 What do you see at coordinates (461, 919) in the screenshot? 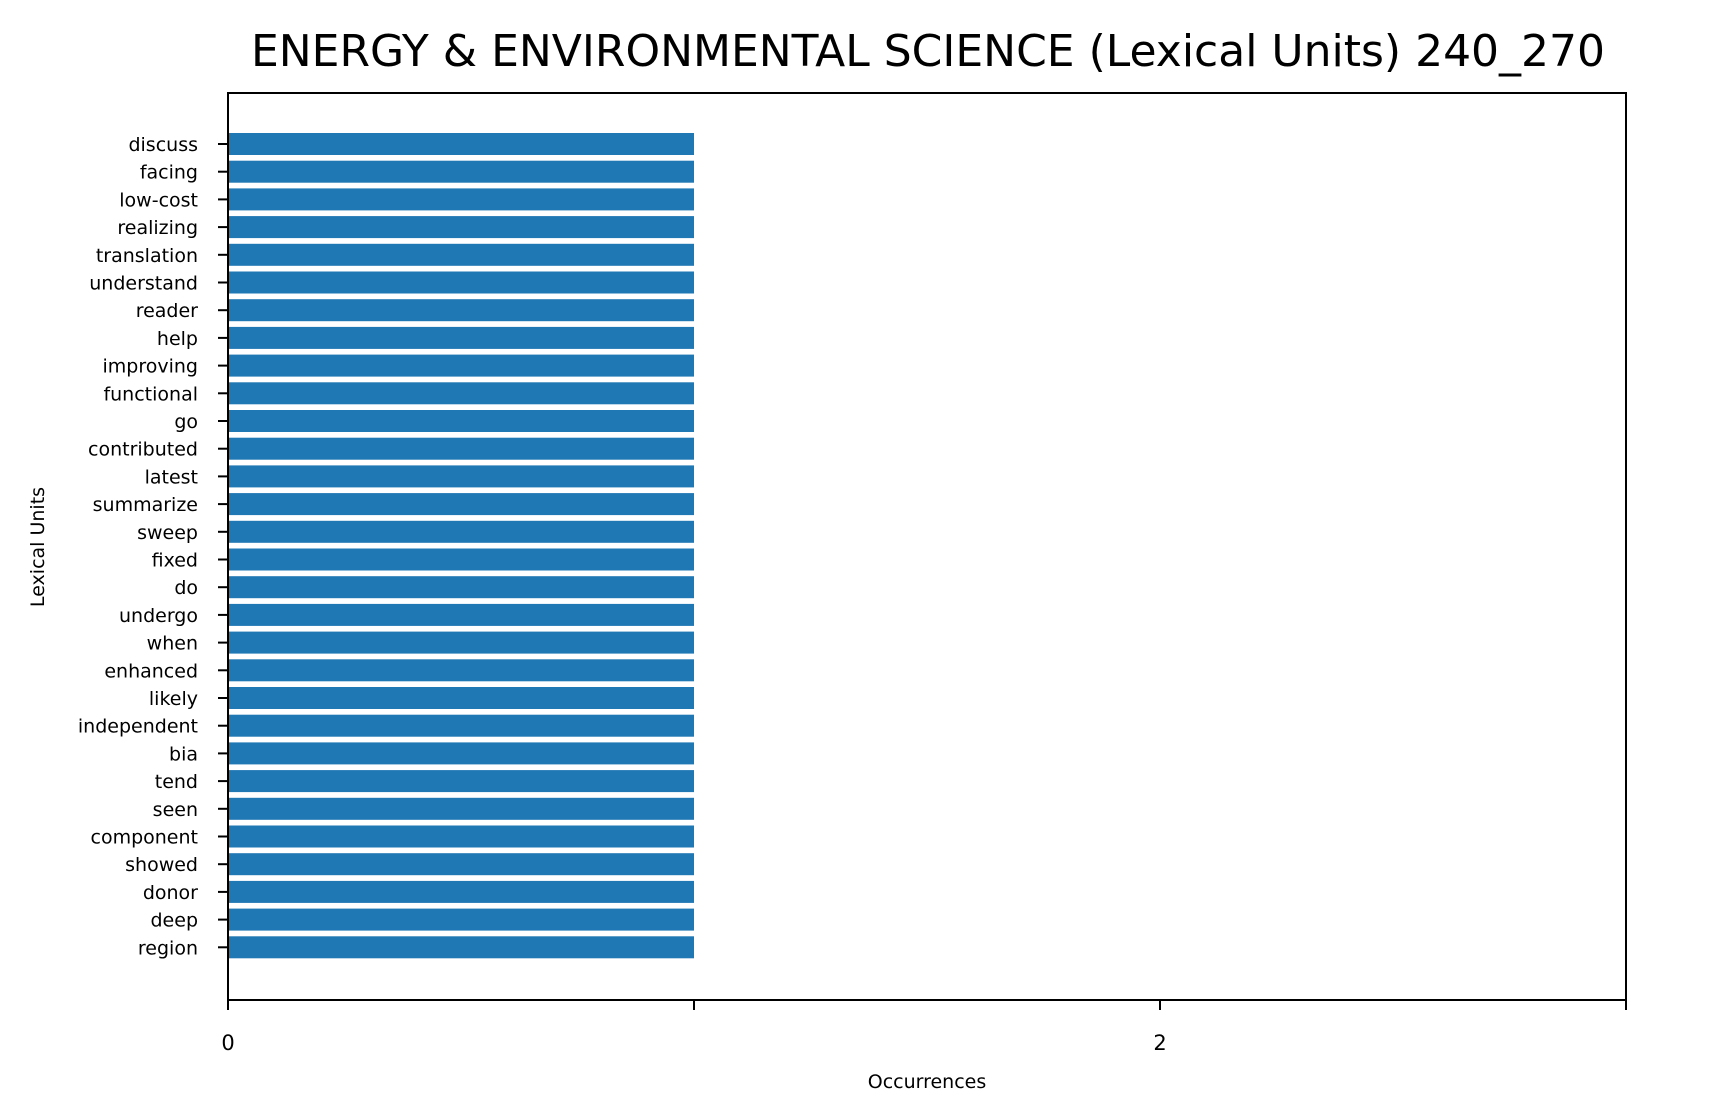
I see `bar-deep` at bounding box center [461, 919].